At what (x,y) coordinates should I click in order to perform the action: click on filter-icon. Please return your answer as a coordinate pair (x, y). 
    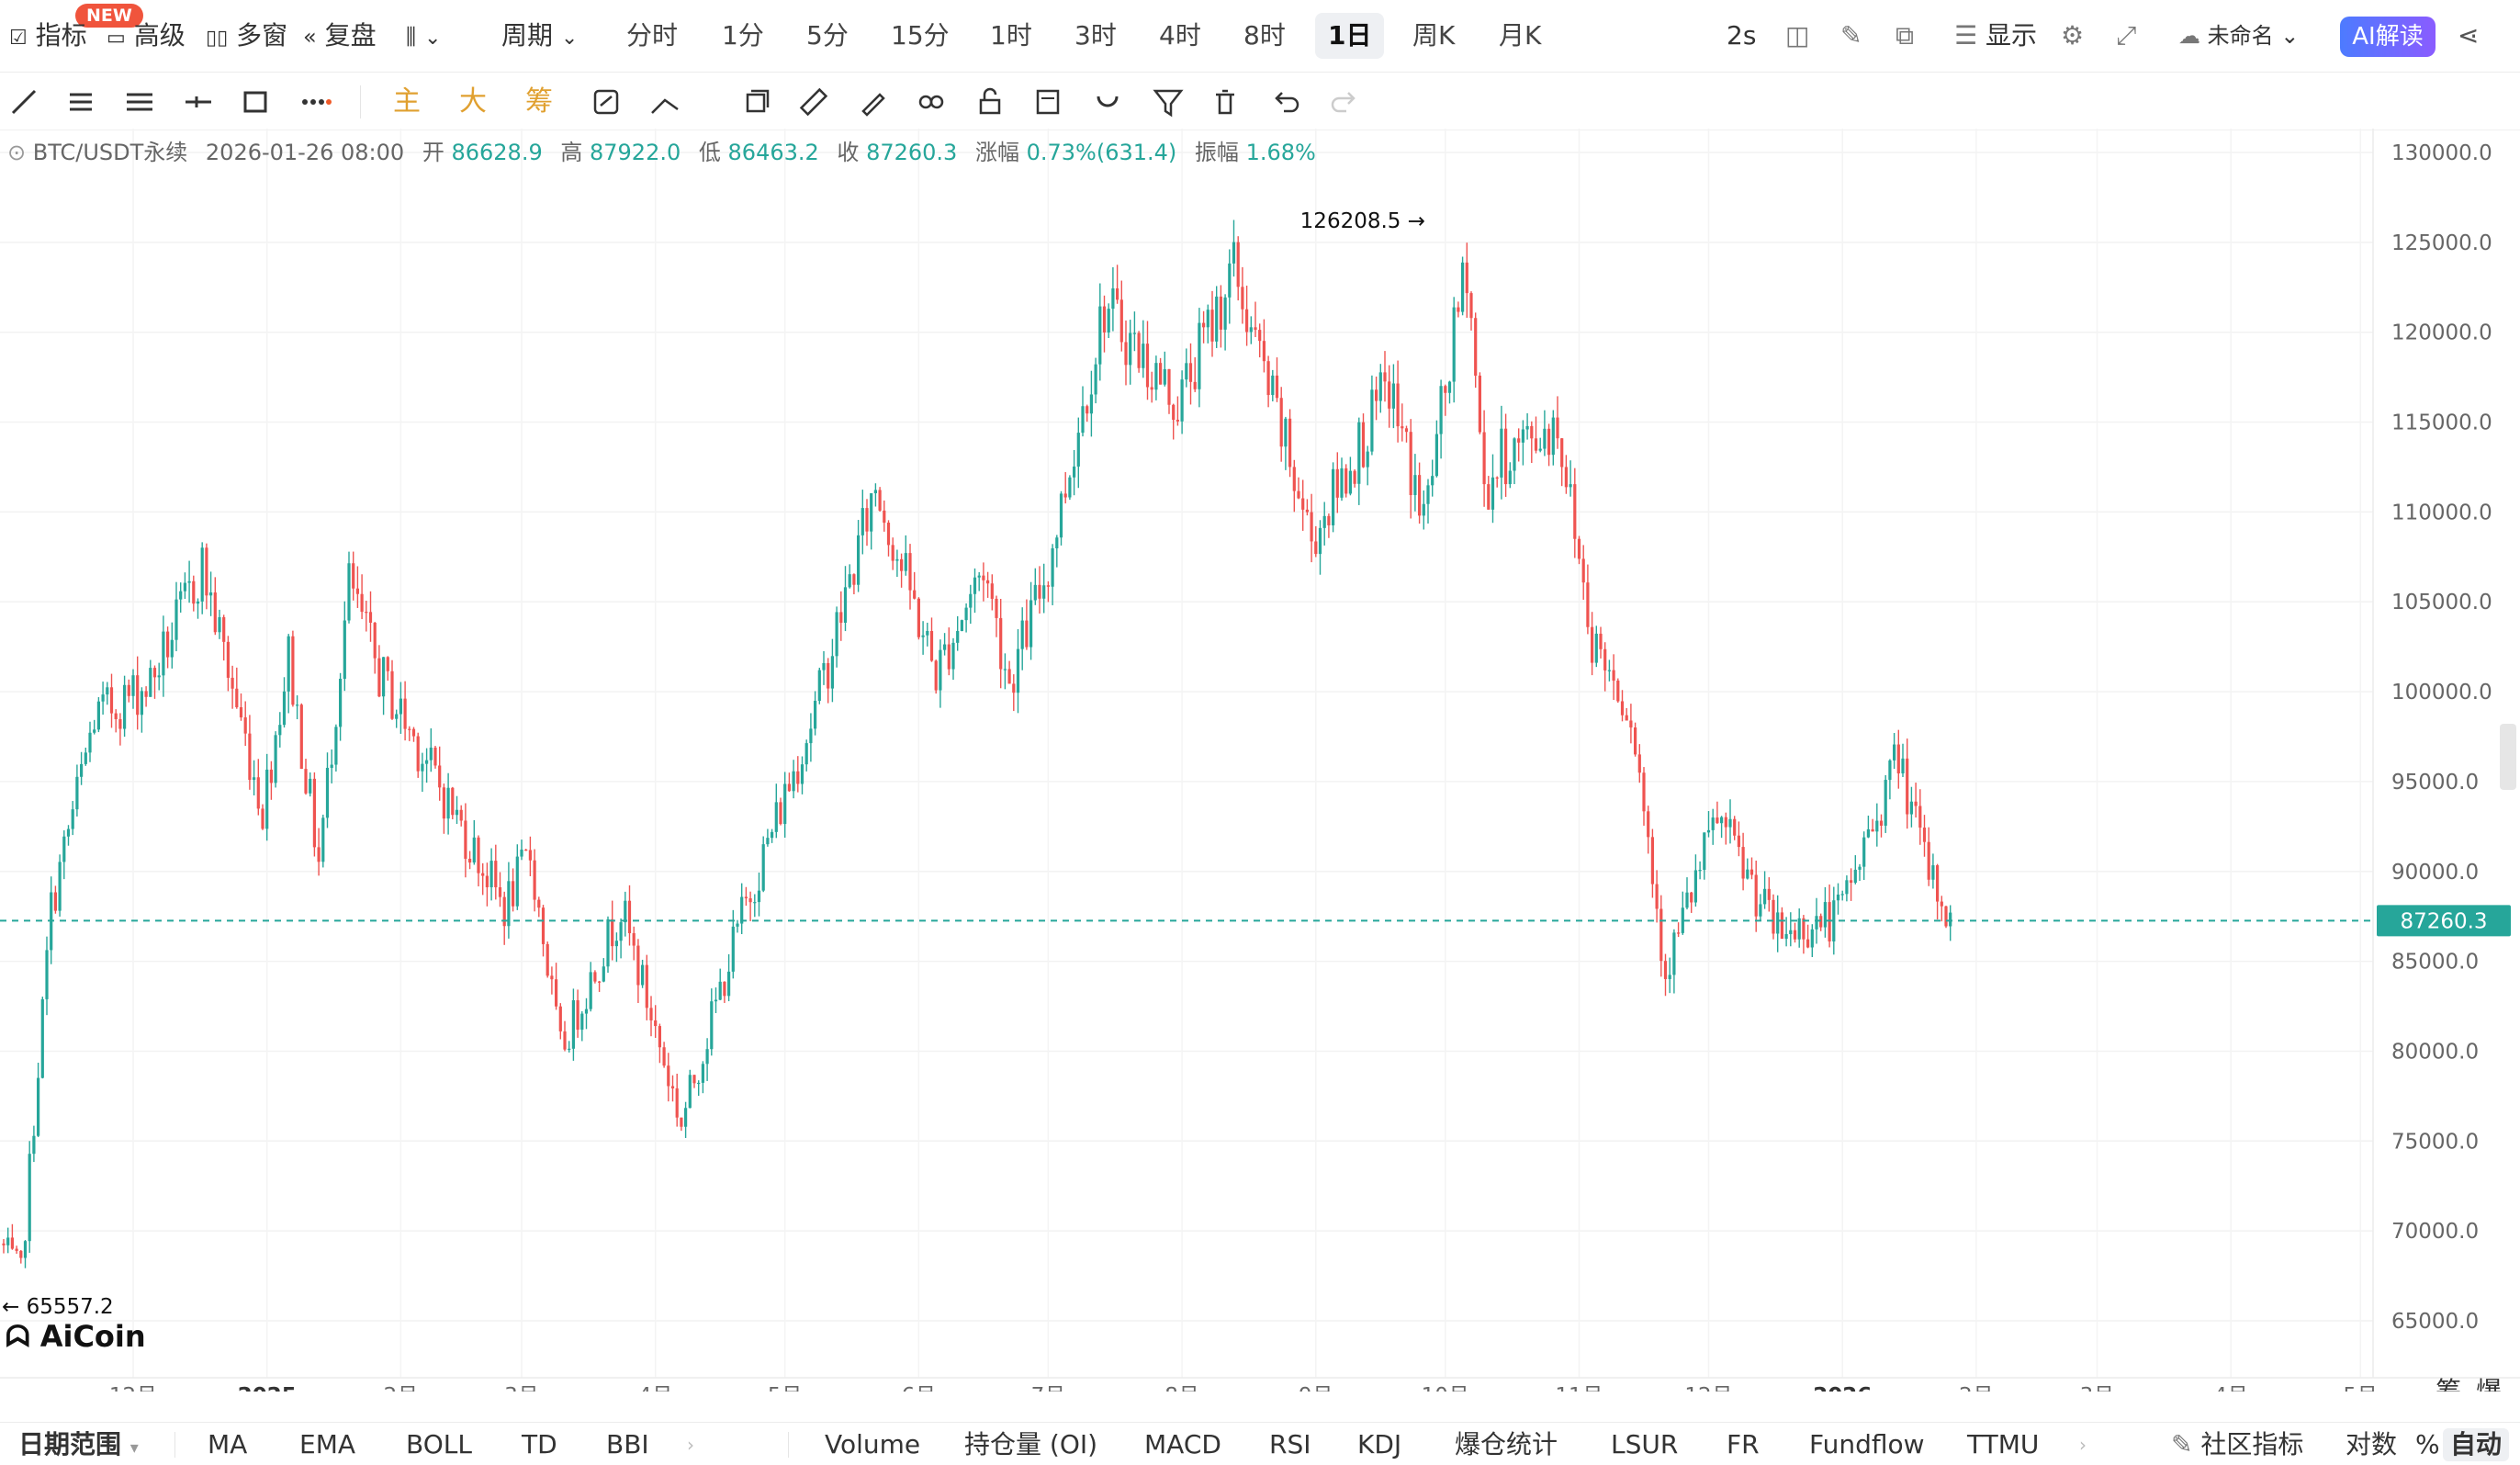
    Looking at the image, I should click on (1168, 102).